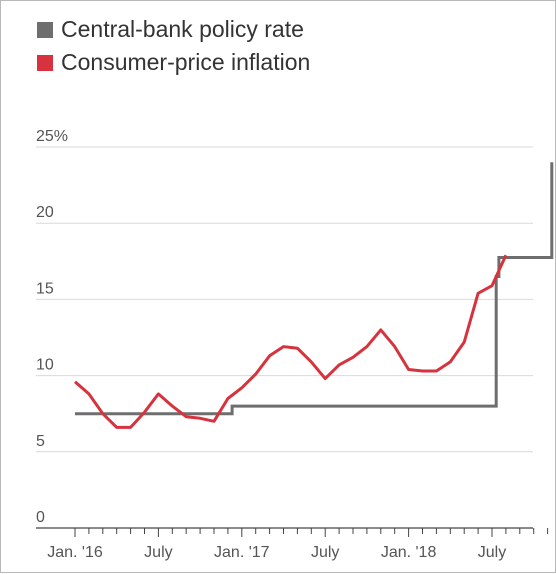 This screenshot has height=574, width=556. Describe the element at coordinates (325, 552) in the screenshot. I see `x-tick-label-3: July` at that location.